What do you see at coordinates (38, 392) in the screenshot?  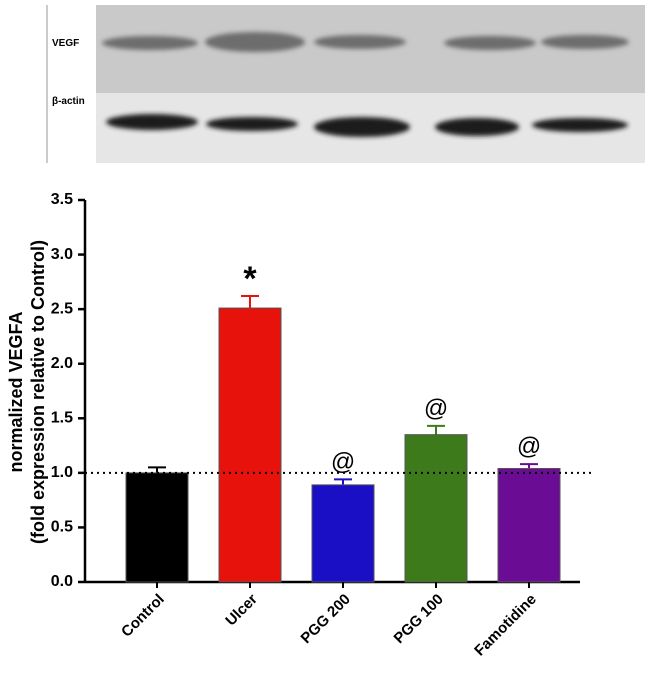 I see `y-axis-label: (fold expression relative to Control)` at bounding box center [38, 392].